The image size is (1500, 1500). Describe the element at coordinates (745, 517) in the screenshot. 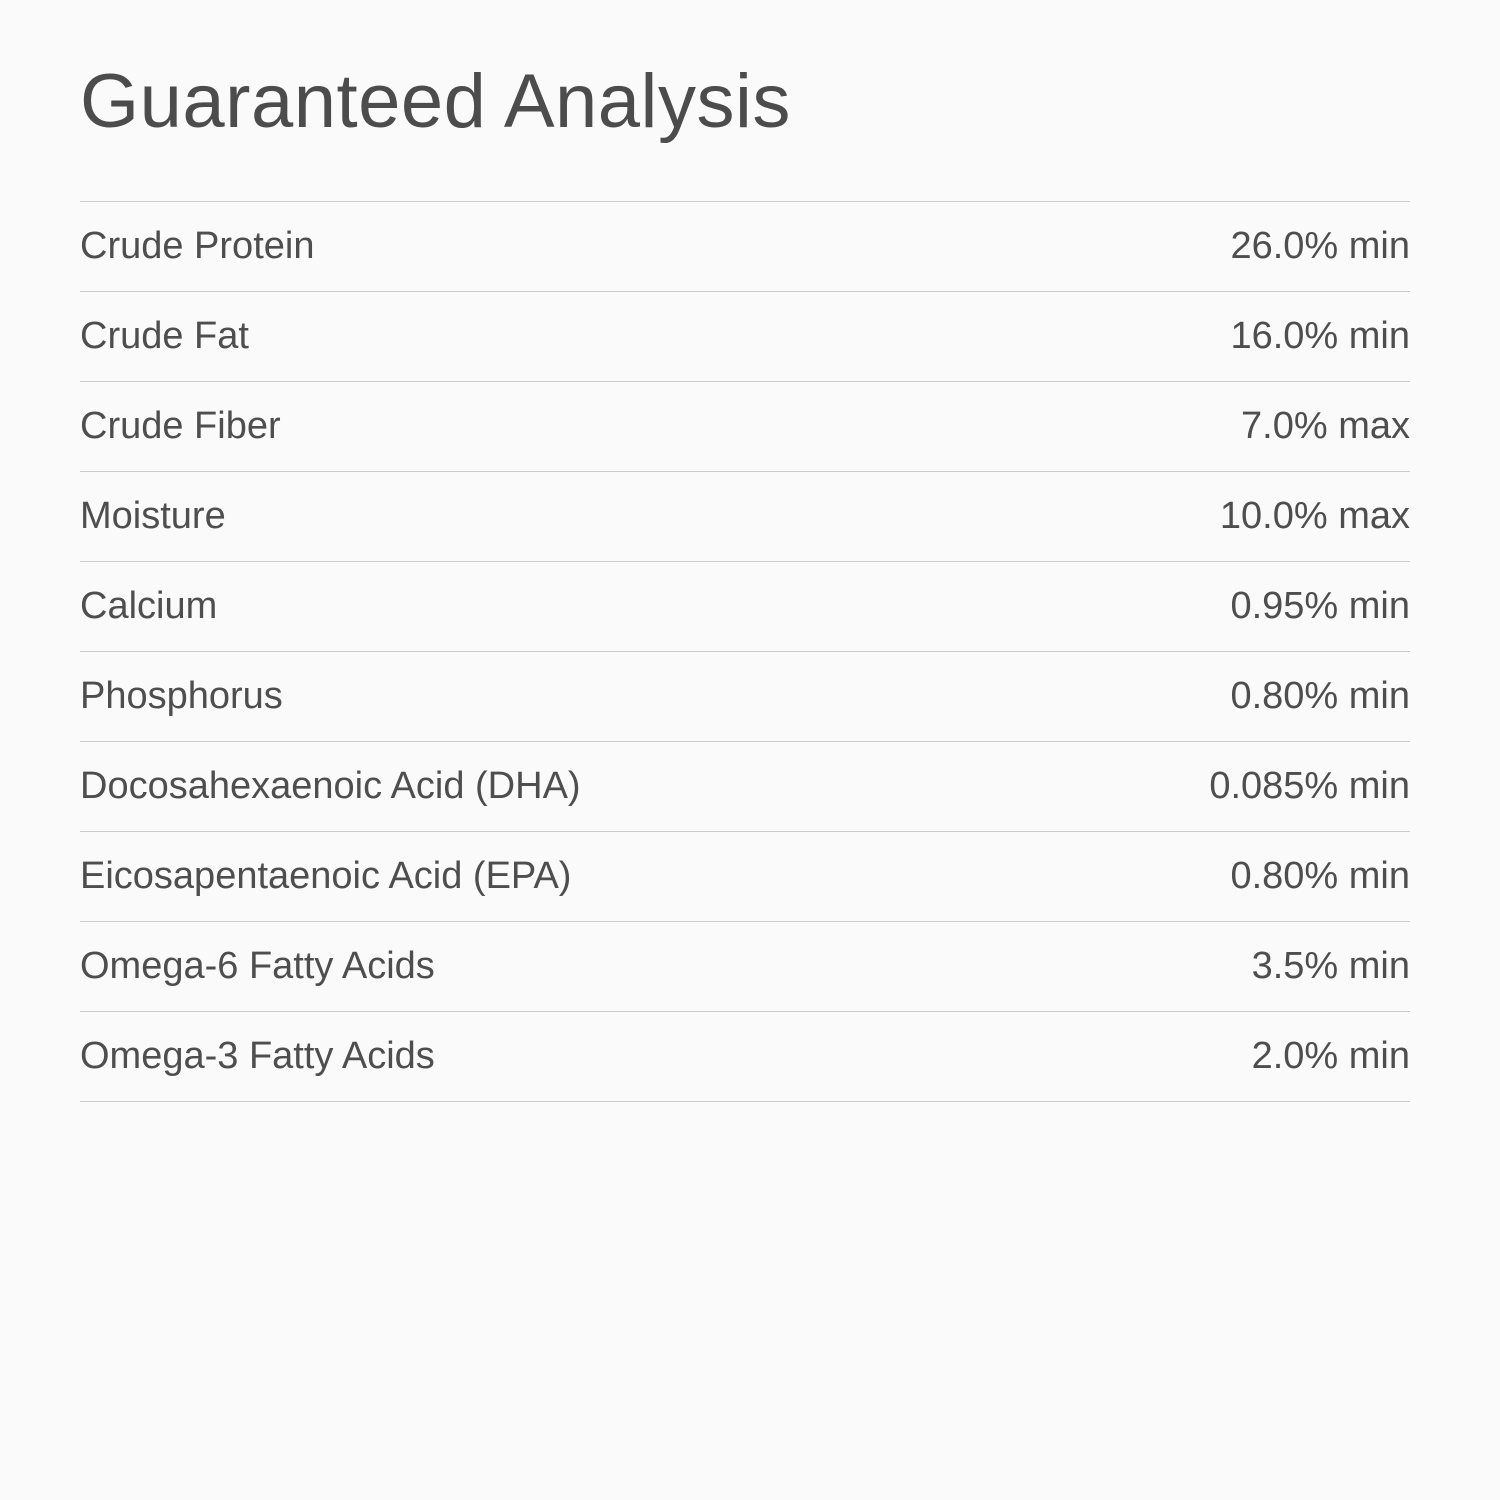

I see `table-row: Moisture 10.0% max` at that location.